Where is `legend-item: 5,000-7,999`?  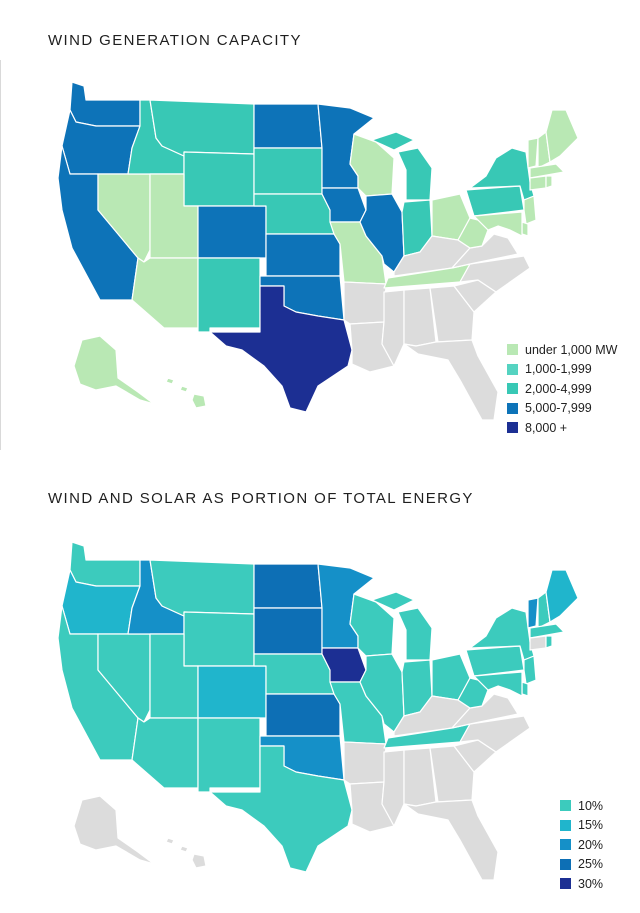 legend-item: 5,000-7,999 is located at coordinates (562, 409).